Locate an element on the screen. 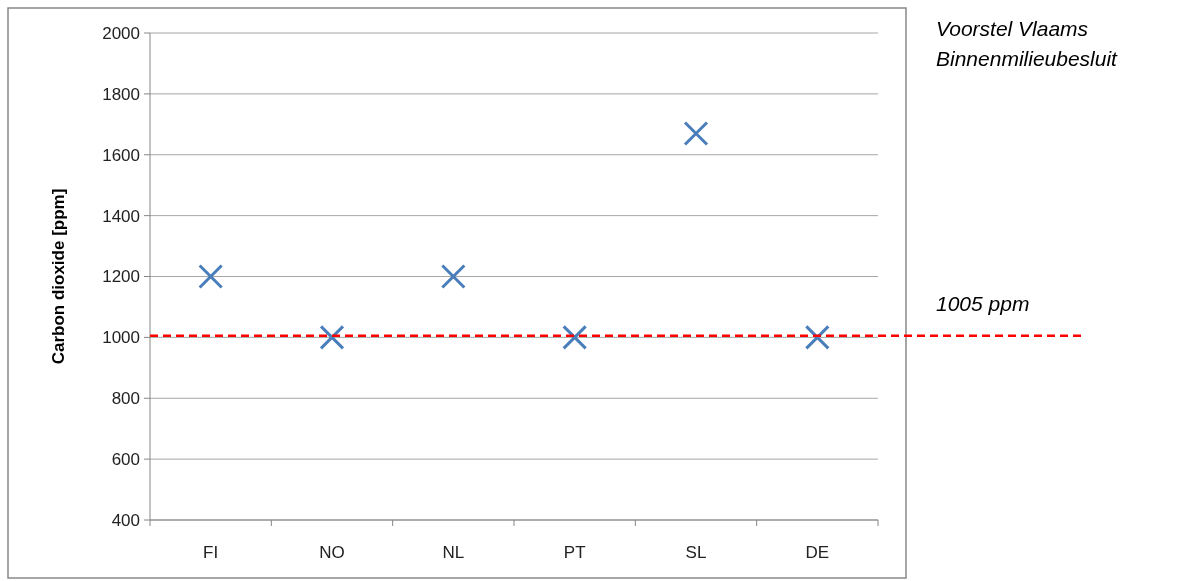 The width and height of the screenshot is (1179, 581). y-tick-label: 1600 is located at coordinates (121, 155).